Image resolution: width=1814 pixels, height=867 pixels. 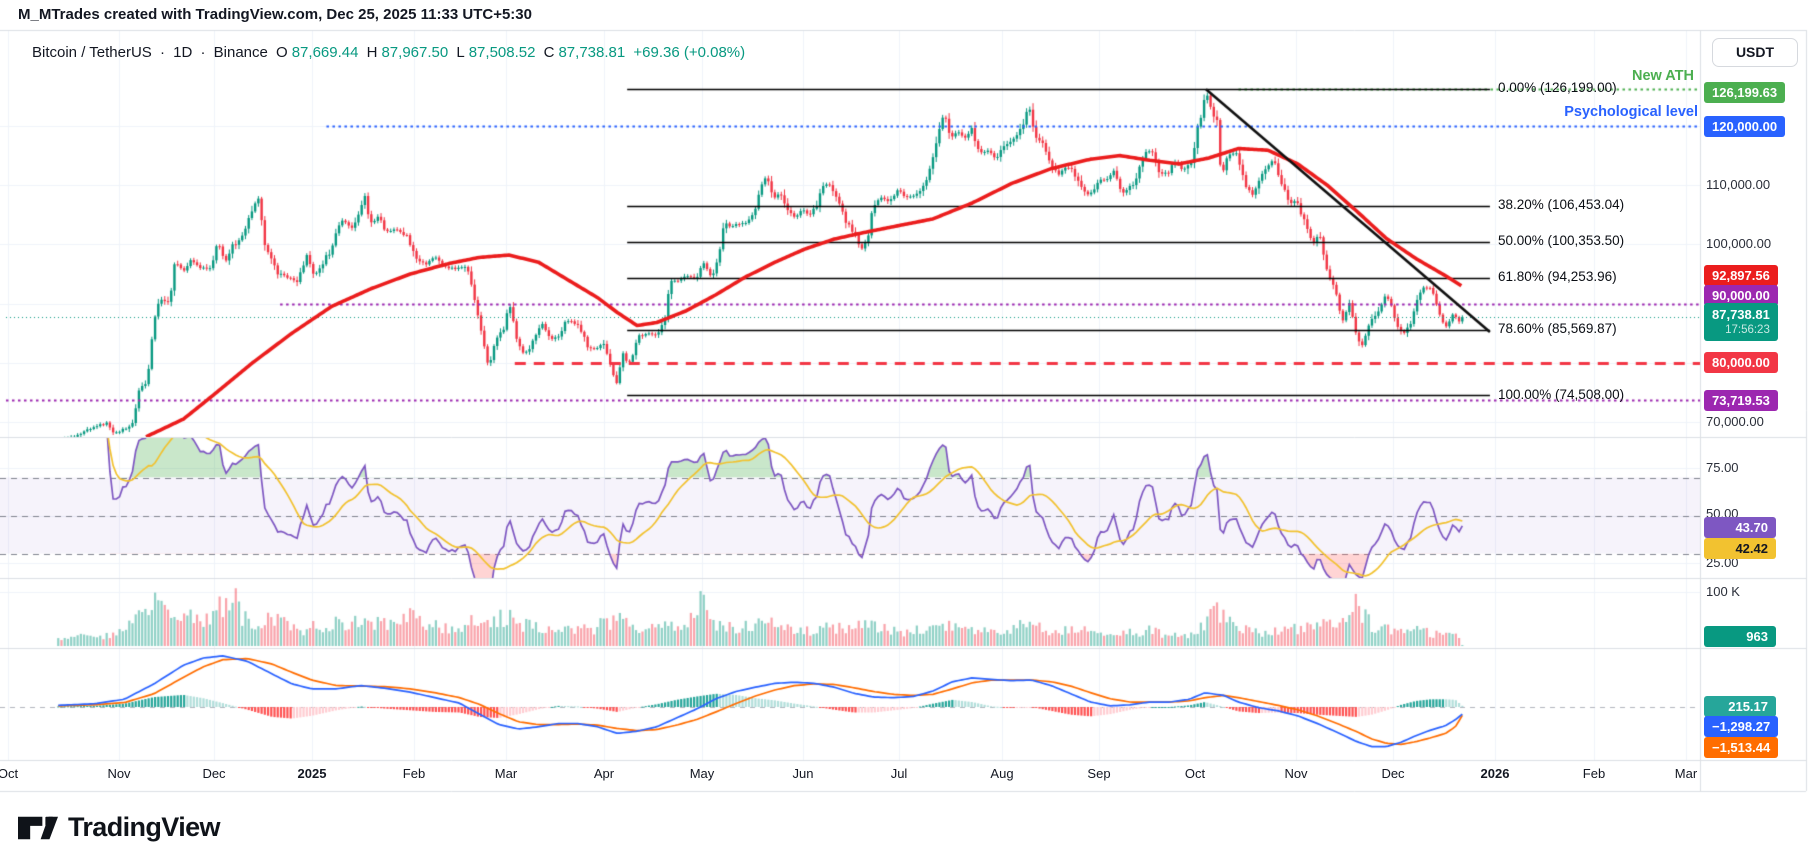 I want to click on exchange-label: Binance, so click(x=240, y=52).